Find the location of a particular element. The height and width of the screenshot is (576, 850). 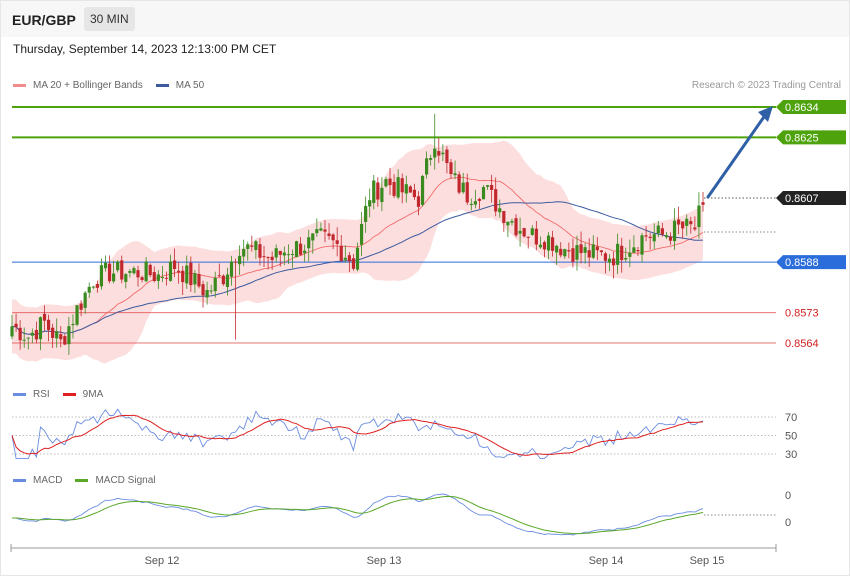

support-label-5: 0.8564 is located at coordinates (802, 344).